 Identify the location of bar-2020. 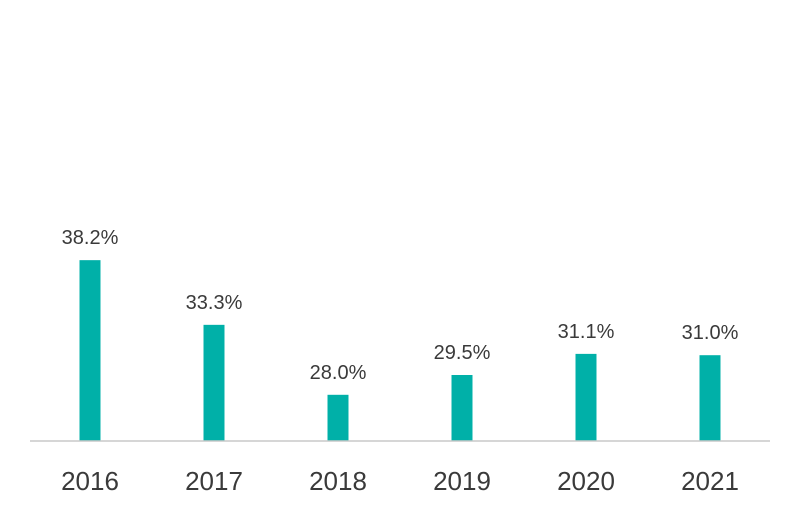
(586, 397).